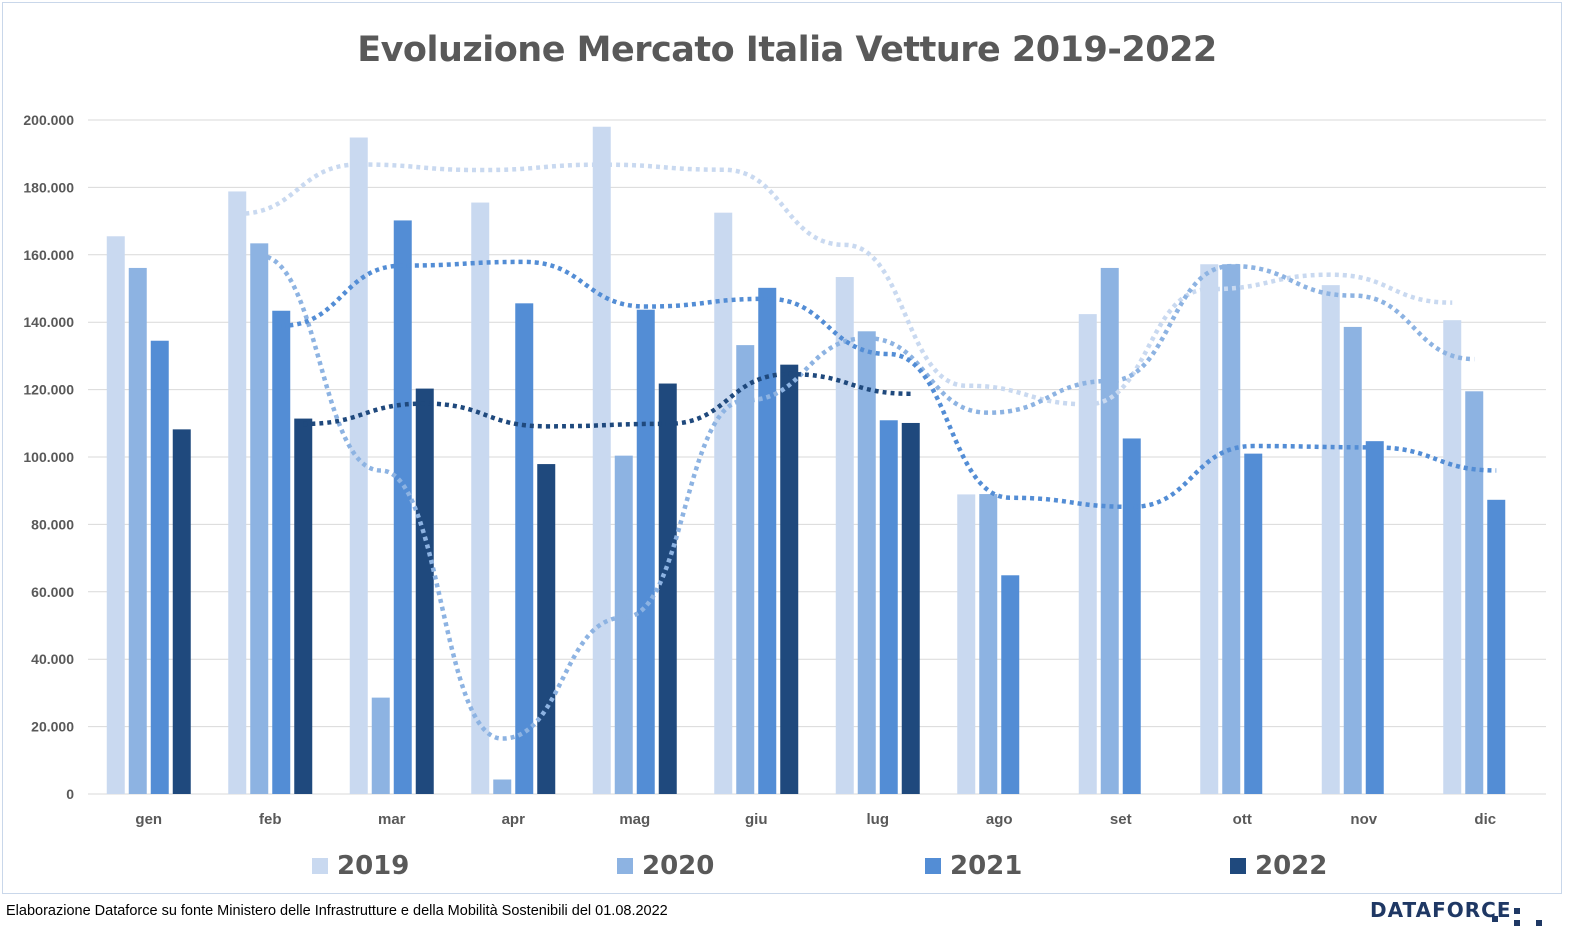 The width and height of the screenshot is (1574, 931). I want to click on bar-2022-lug, so click(910, 608).